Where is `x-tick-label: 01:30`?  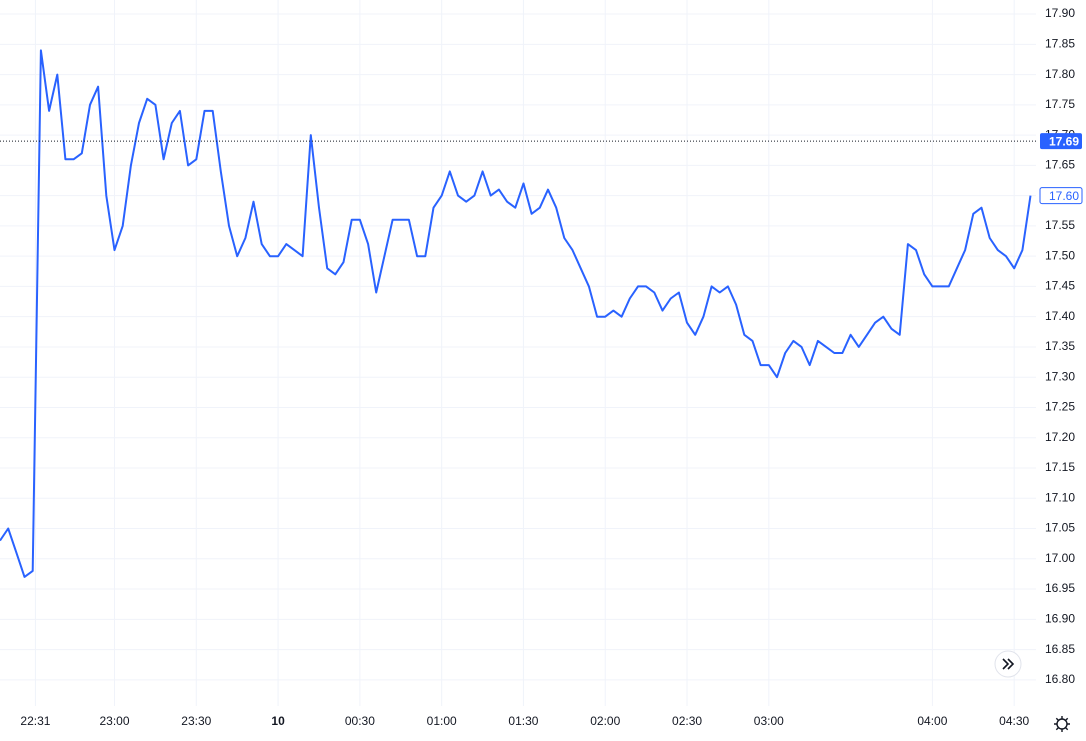 x-tick-label: 01:30 is located at coordinates (523, 721).